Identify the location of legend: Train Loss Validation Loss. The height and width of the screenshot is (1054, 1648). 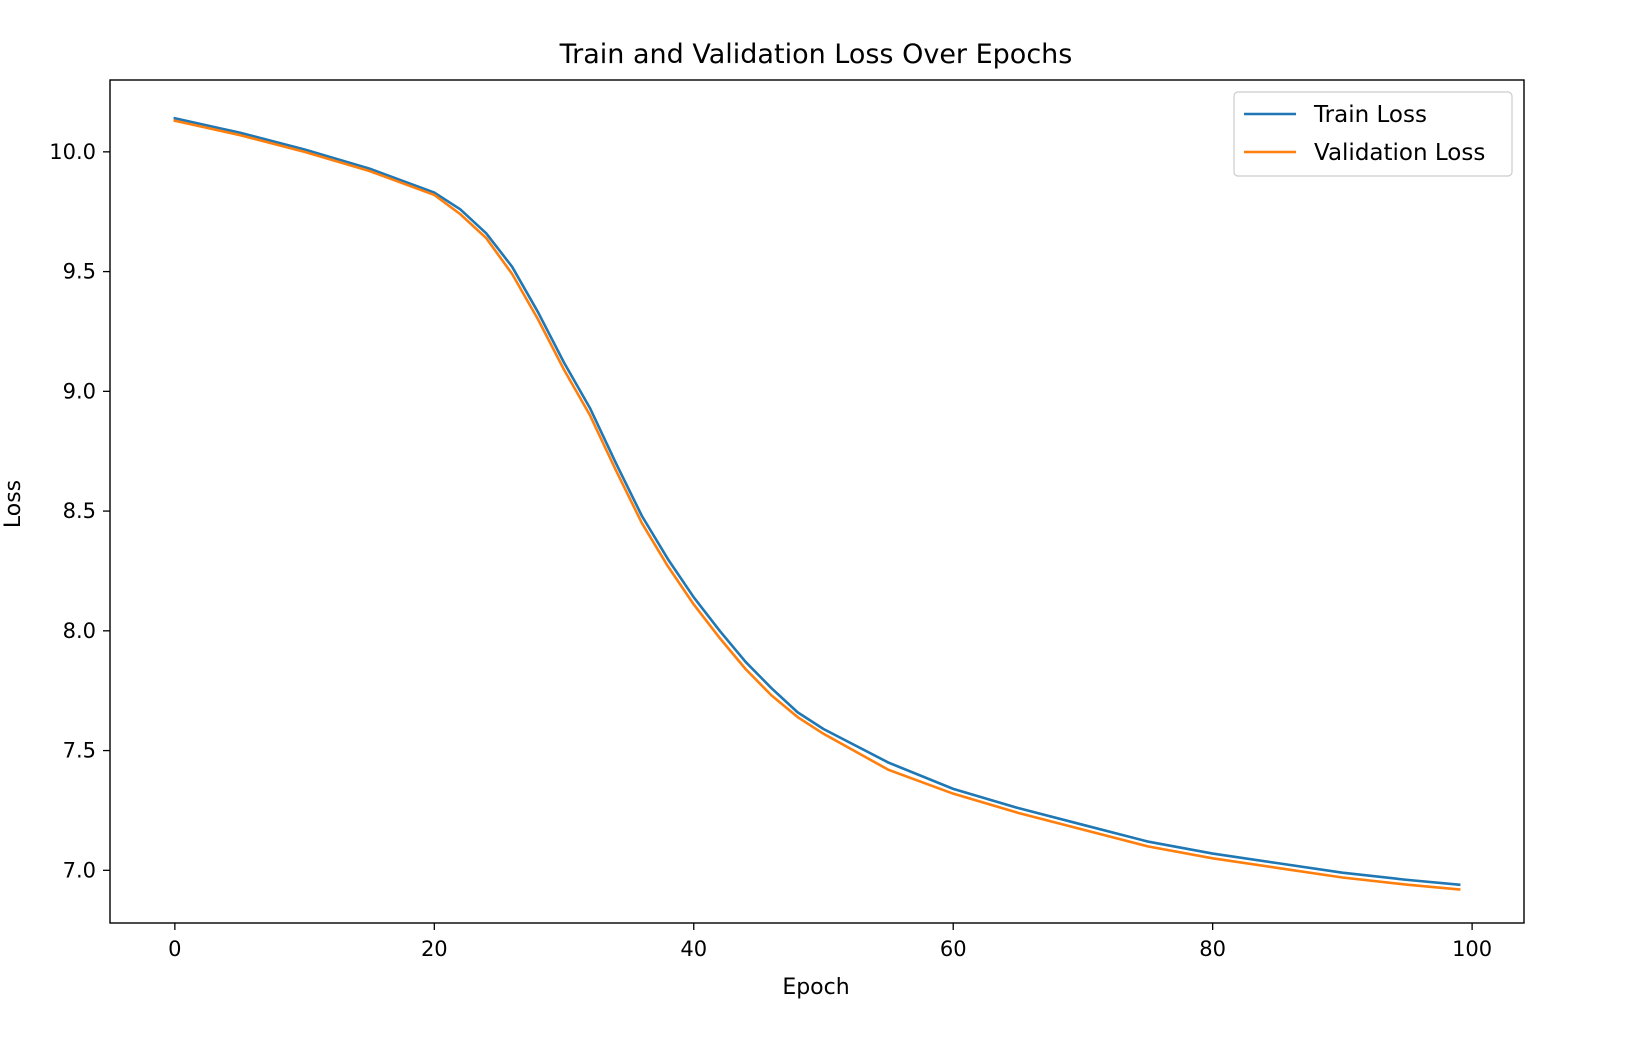
(1373, 134).